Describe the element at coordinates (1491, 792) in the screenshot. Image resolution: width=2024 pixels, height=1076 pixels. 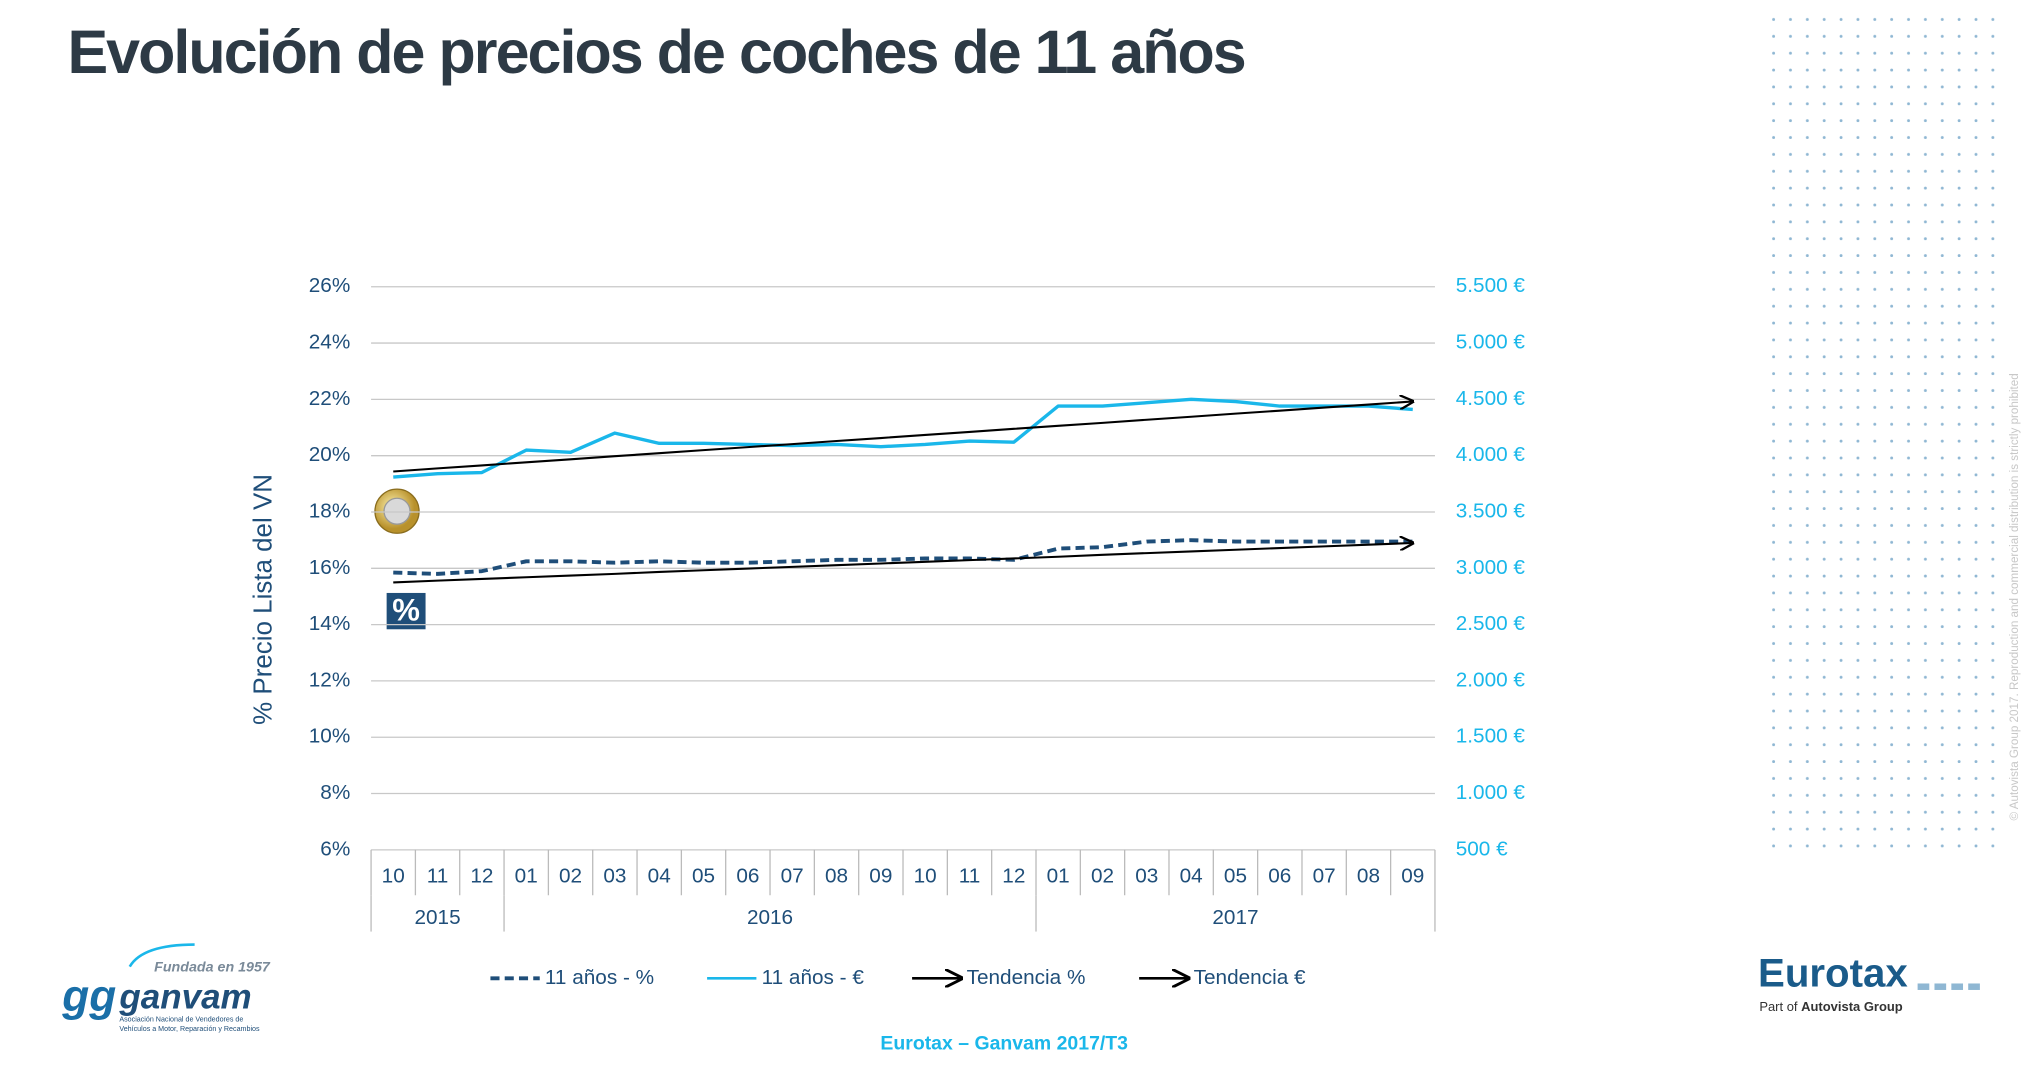
I see `y2-tick-label: 1.000 €` at that location.